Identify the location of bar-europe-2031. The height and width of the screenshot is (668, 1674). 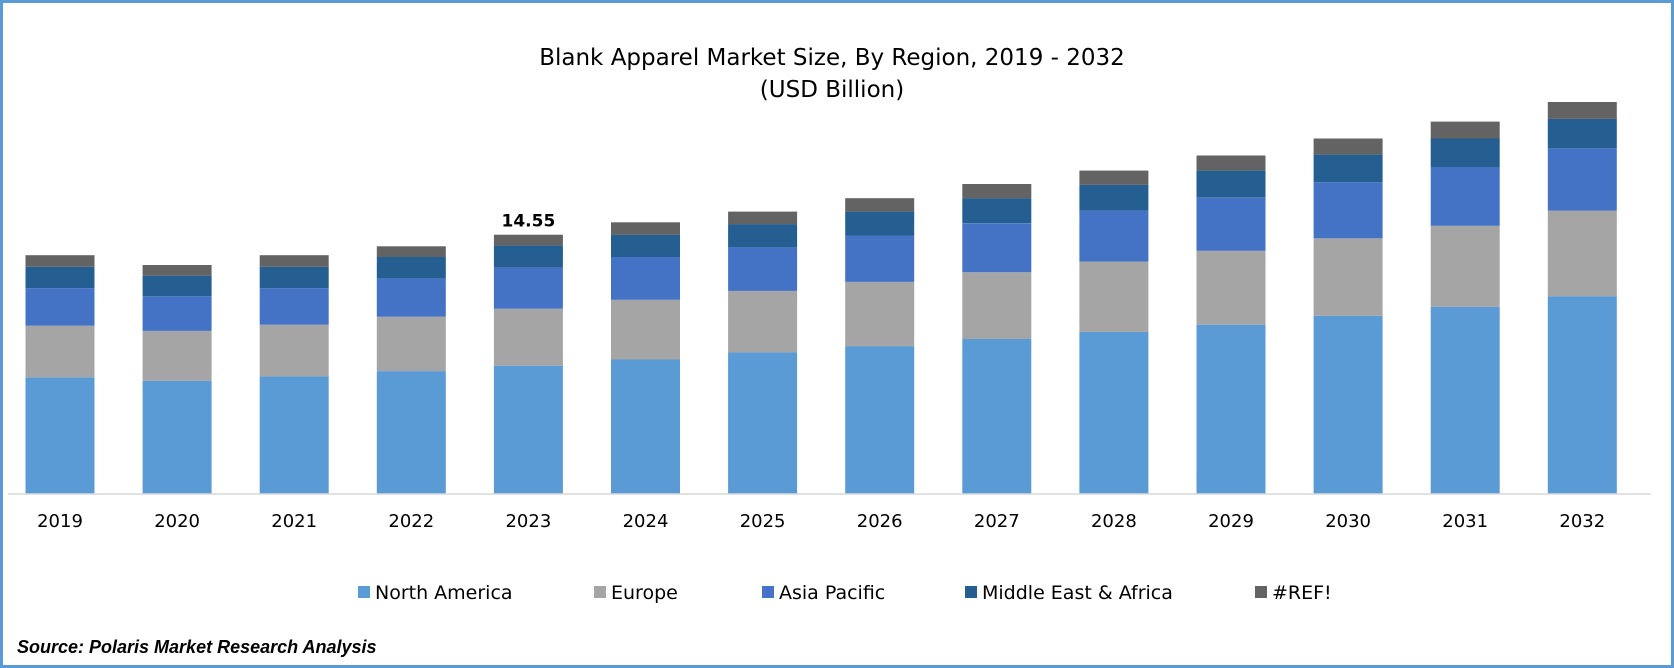
(1465, 266).